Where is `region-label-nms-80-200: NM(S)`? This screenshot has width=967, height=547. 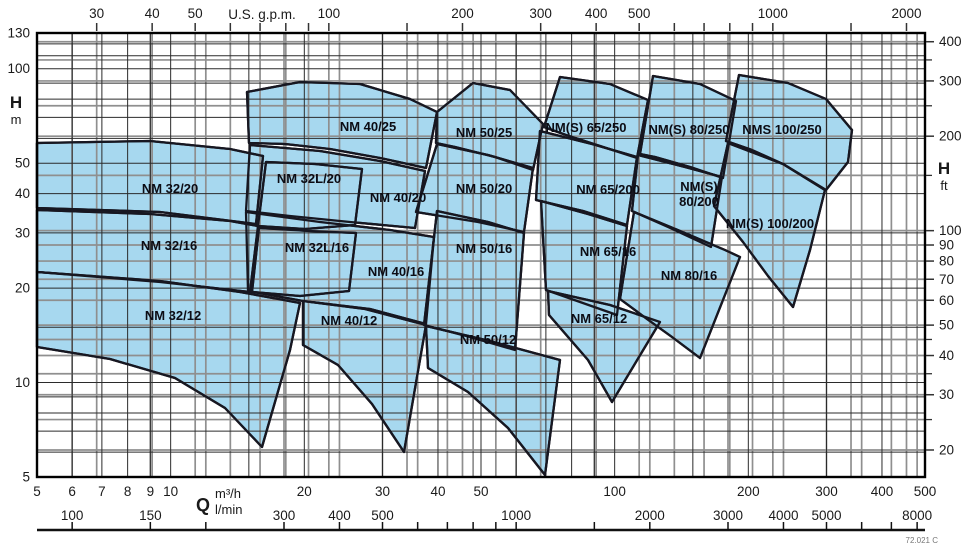
region-label-nms-80-200: NM(S) is located at coordinates (699, 186).